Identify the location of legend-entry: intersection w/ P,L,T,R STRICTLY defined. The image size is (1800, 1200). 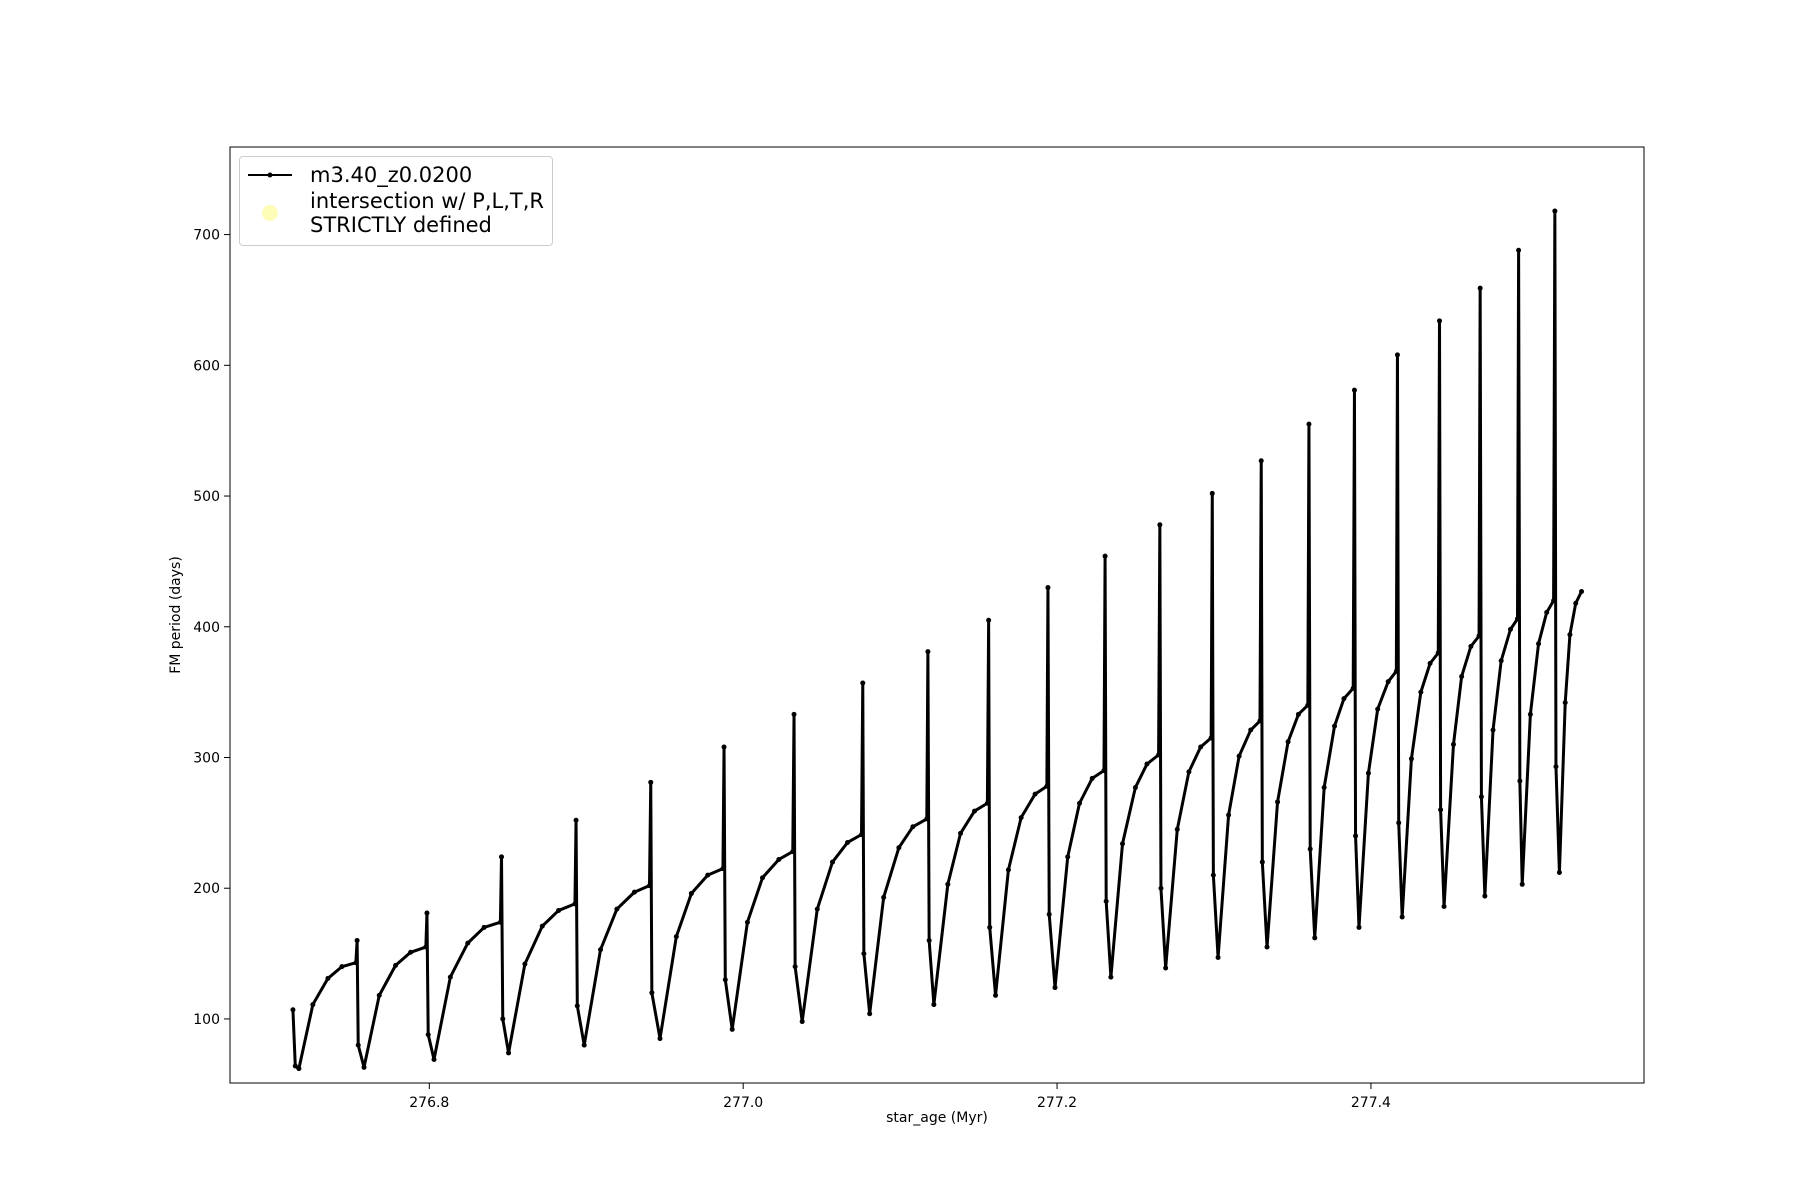
(395, 213).